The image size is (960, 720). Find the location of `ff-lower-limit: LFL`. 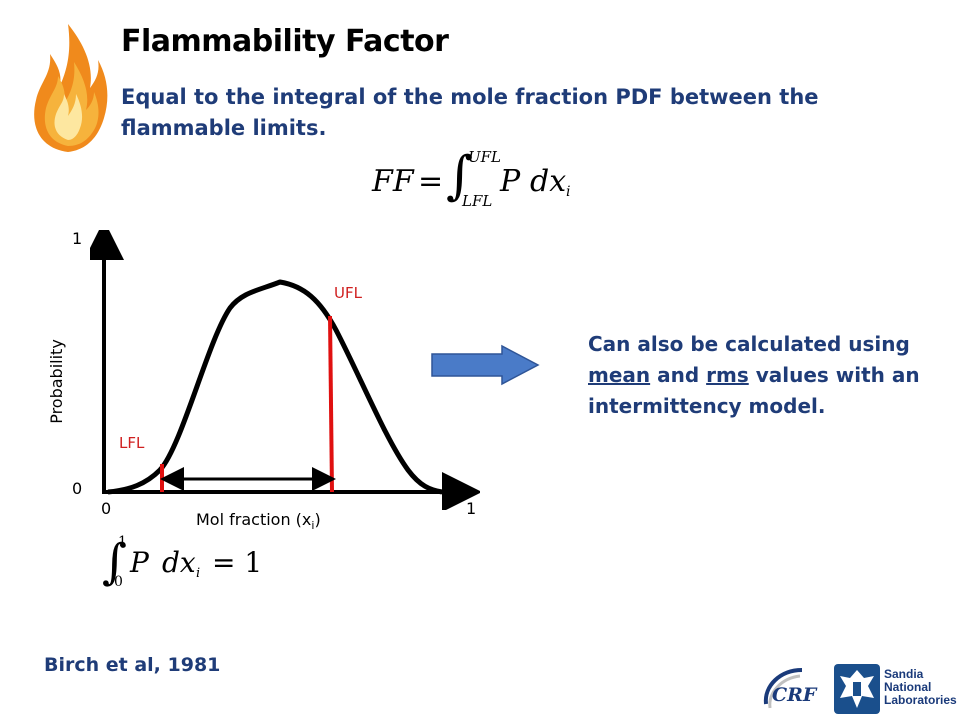

ff-lower-limit: LFL is located at coordinates (477, 201).